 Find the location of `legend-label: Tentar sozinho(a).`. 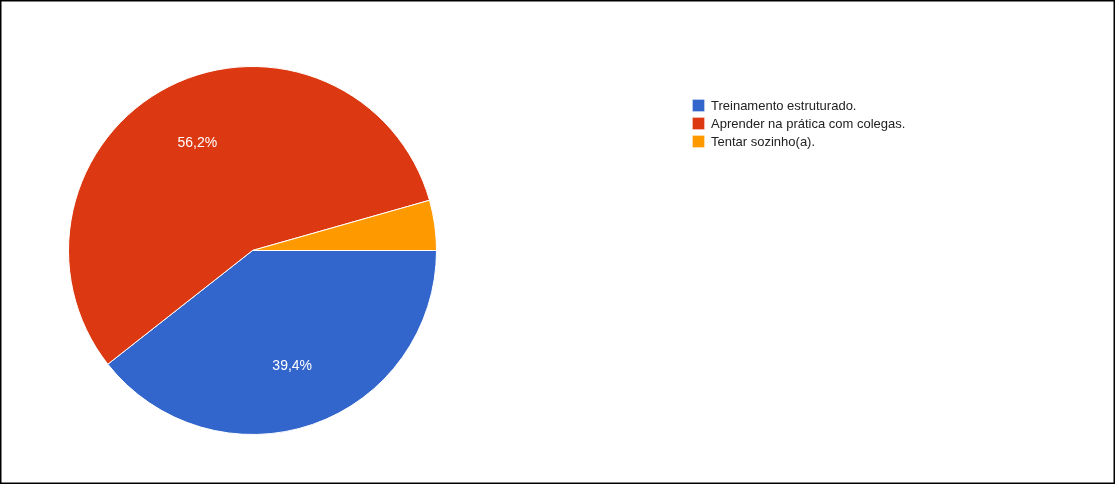

legend-label: Tentar sozinho(a). is located at coordinates (763, 141).